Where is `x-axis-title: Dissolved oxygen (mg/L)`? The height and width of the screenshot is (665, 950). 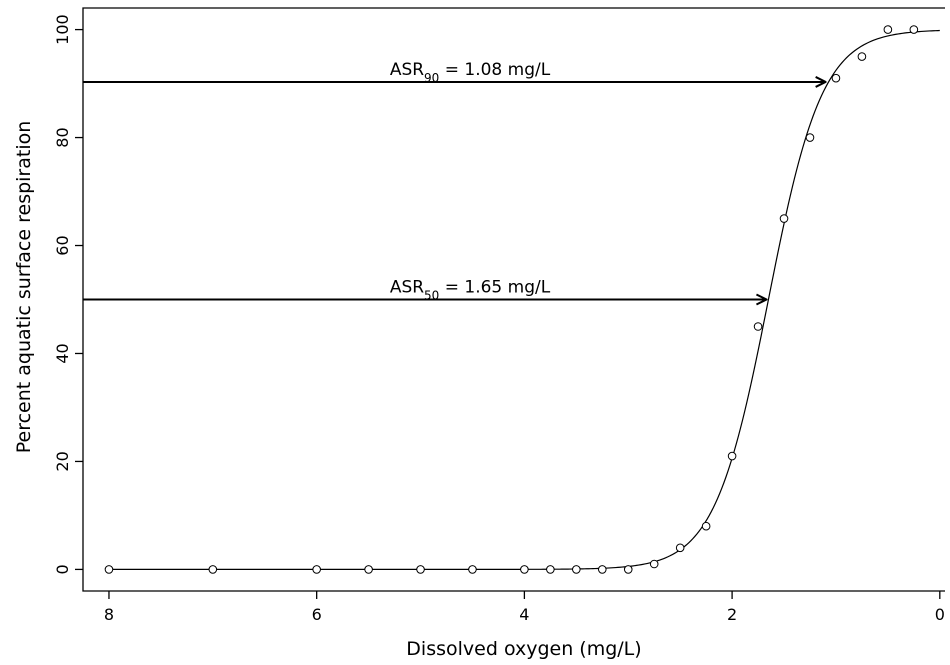 x-axis-title: Dissolved oxygen (mg/L) is located at coordinates (523, 649).